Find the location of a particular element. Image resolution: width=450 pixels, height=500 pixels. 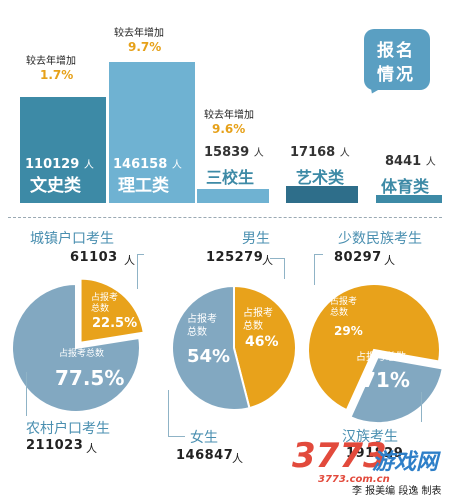

badge-line-1: 报名 is located at coordinates (396, 51).